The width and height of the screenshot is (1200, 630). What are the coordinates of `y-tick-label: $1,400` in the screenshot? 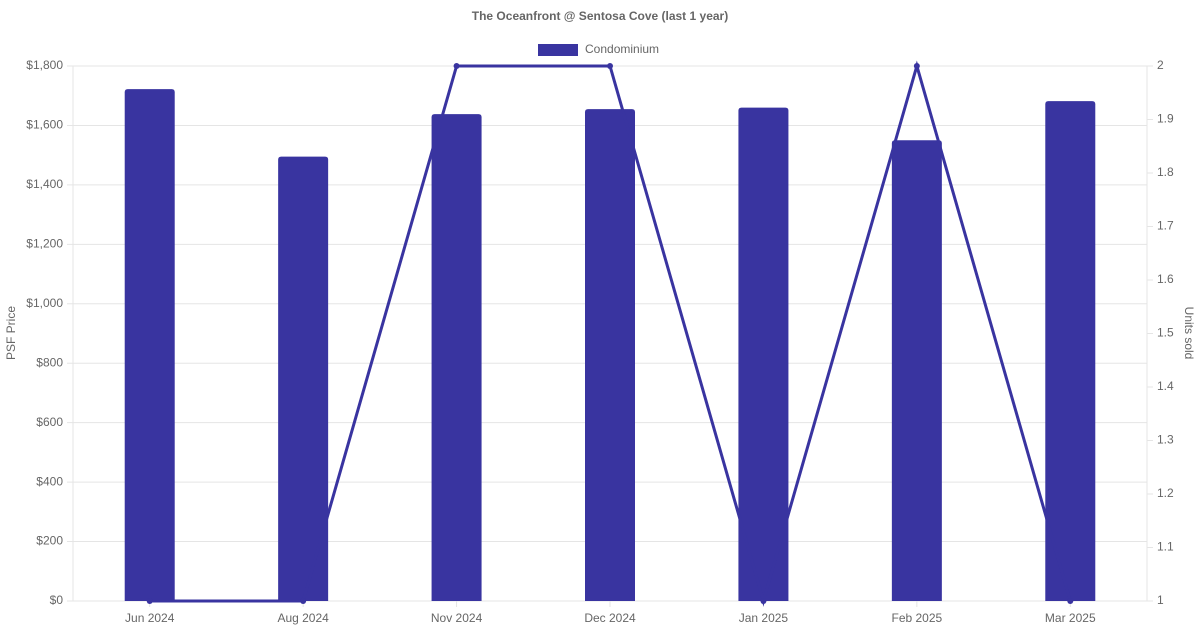 It's located at (44, 184).